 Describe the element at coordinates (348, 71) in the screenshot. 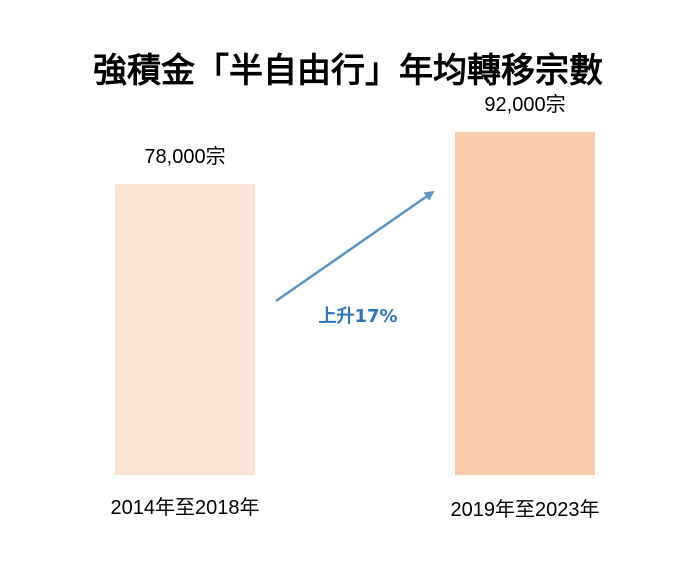

I see `chart-title: 強積金「半自由行」年均轉移宗數` at that location.